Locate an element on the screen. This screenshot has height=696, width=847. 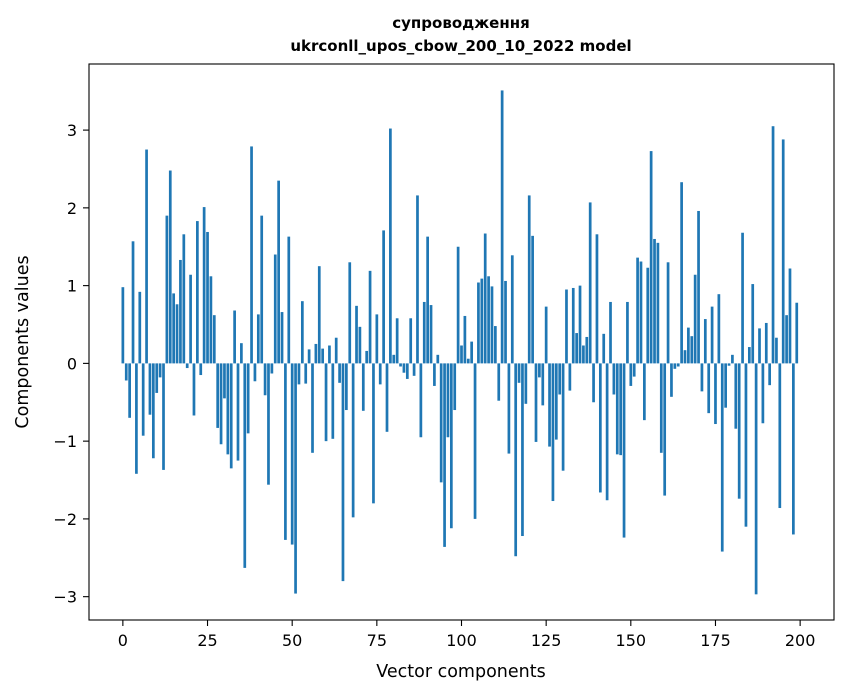
x-axis-ticks: 0 25 50 75 100 125 150 175 200 is located at coordinates (466, 635).